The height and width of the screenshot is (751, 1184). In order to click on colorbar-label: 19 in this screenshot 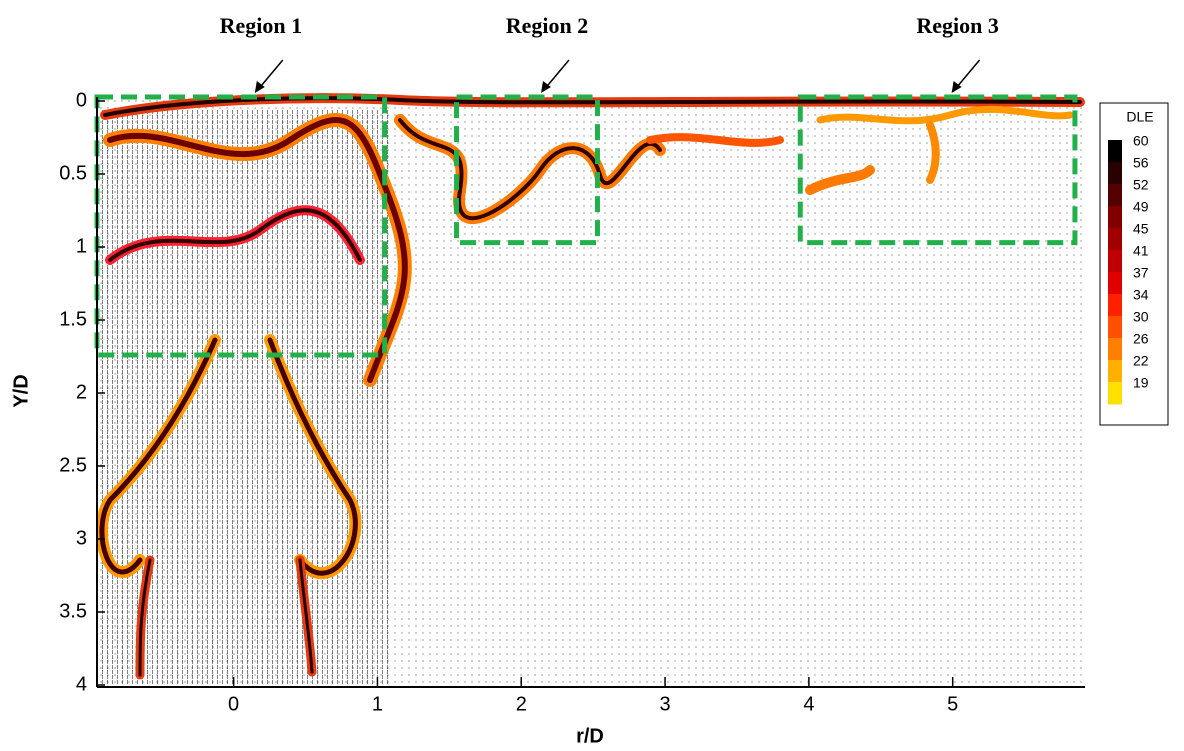, I will do `click(1141, 383)`.